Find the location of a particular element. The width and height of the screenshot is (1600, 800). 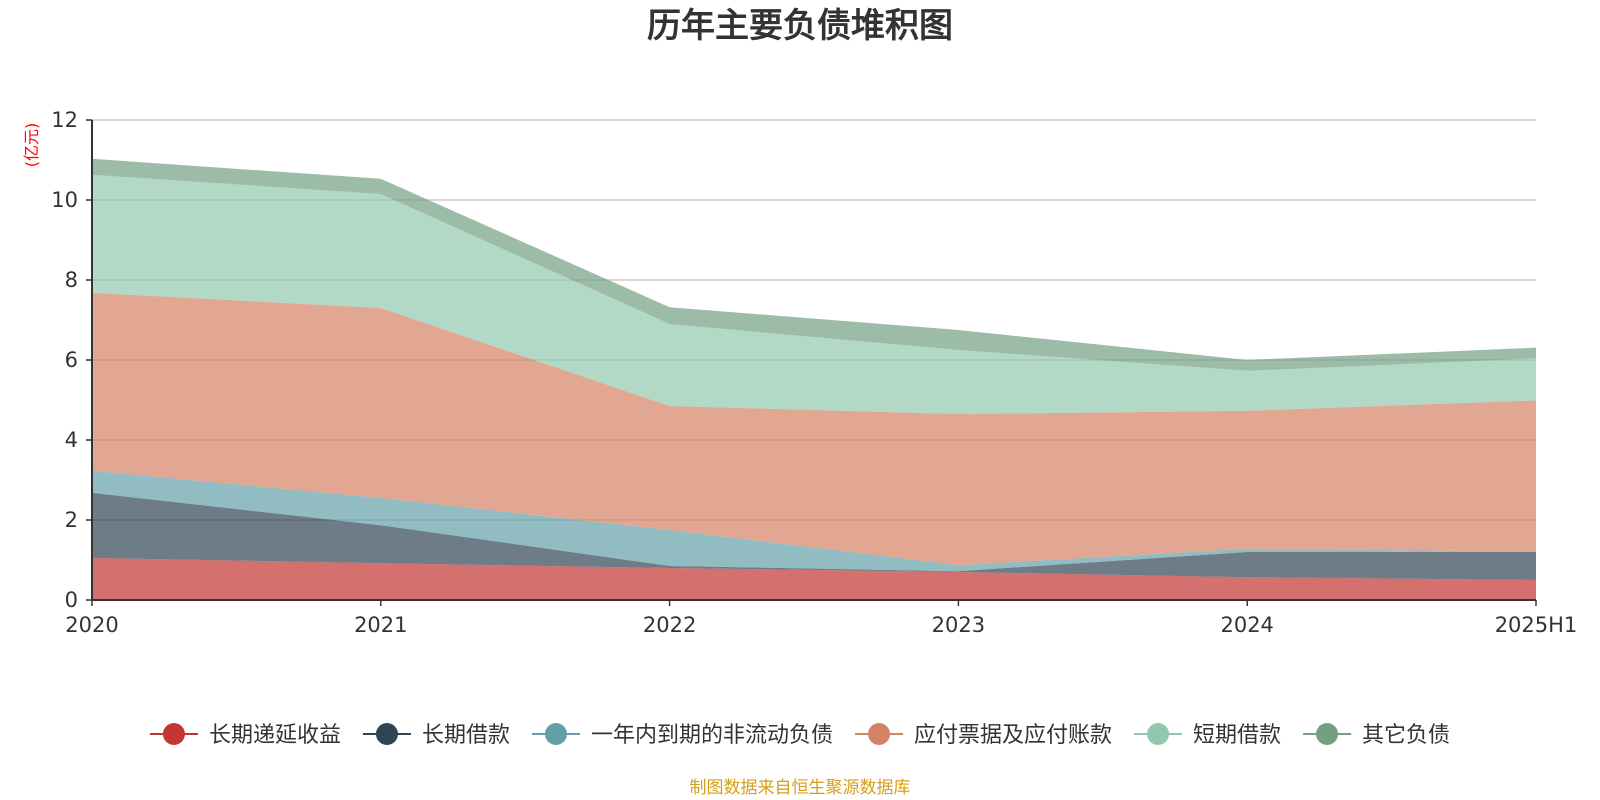

source-note: 制图数据来自恒生聚源数据库 is located at coordinates (800, 788).